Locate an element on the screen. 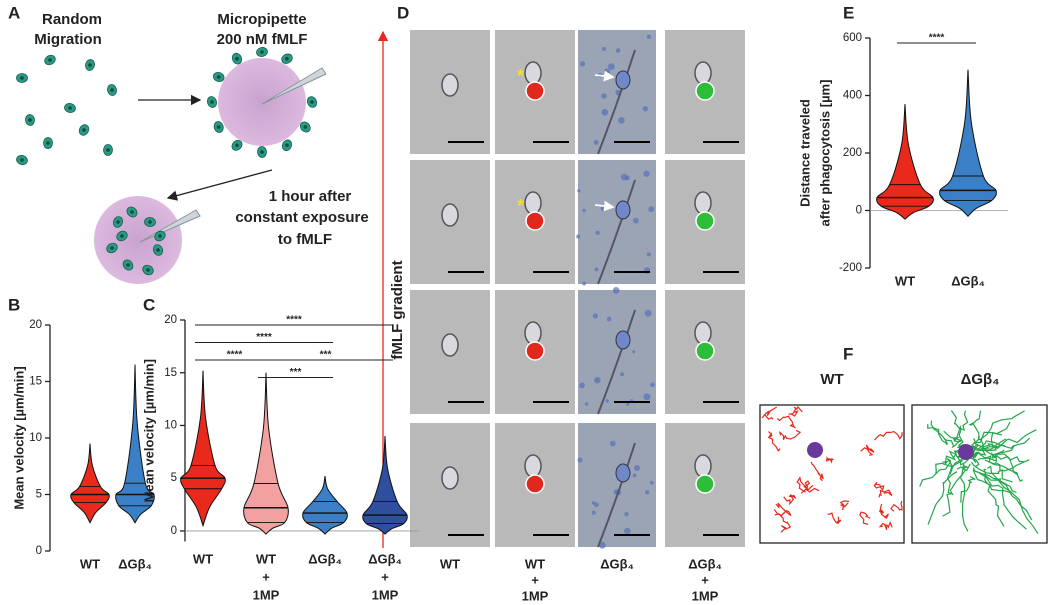  y-axis-label: after phagocytosis [µm] is located at coordinates (824, 153).